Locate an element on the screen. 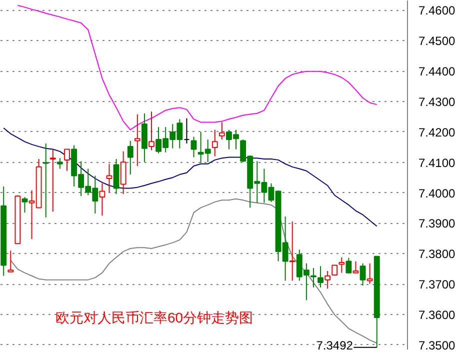  y-tick-label: 7.4000 is located at coordinates (437, 193).